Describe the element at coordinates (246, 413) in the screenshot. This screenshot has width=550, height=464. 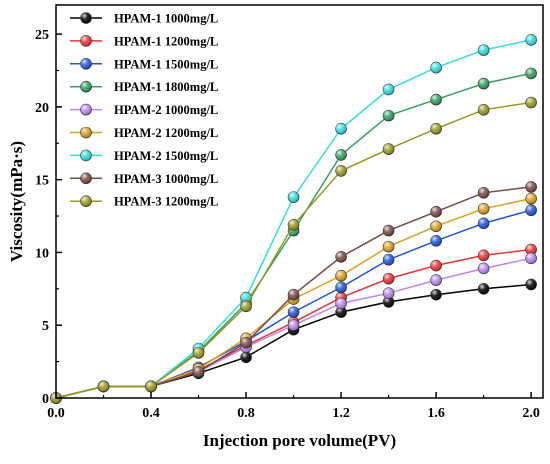
I see `x-tick-label: 0.8` at that location.